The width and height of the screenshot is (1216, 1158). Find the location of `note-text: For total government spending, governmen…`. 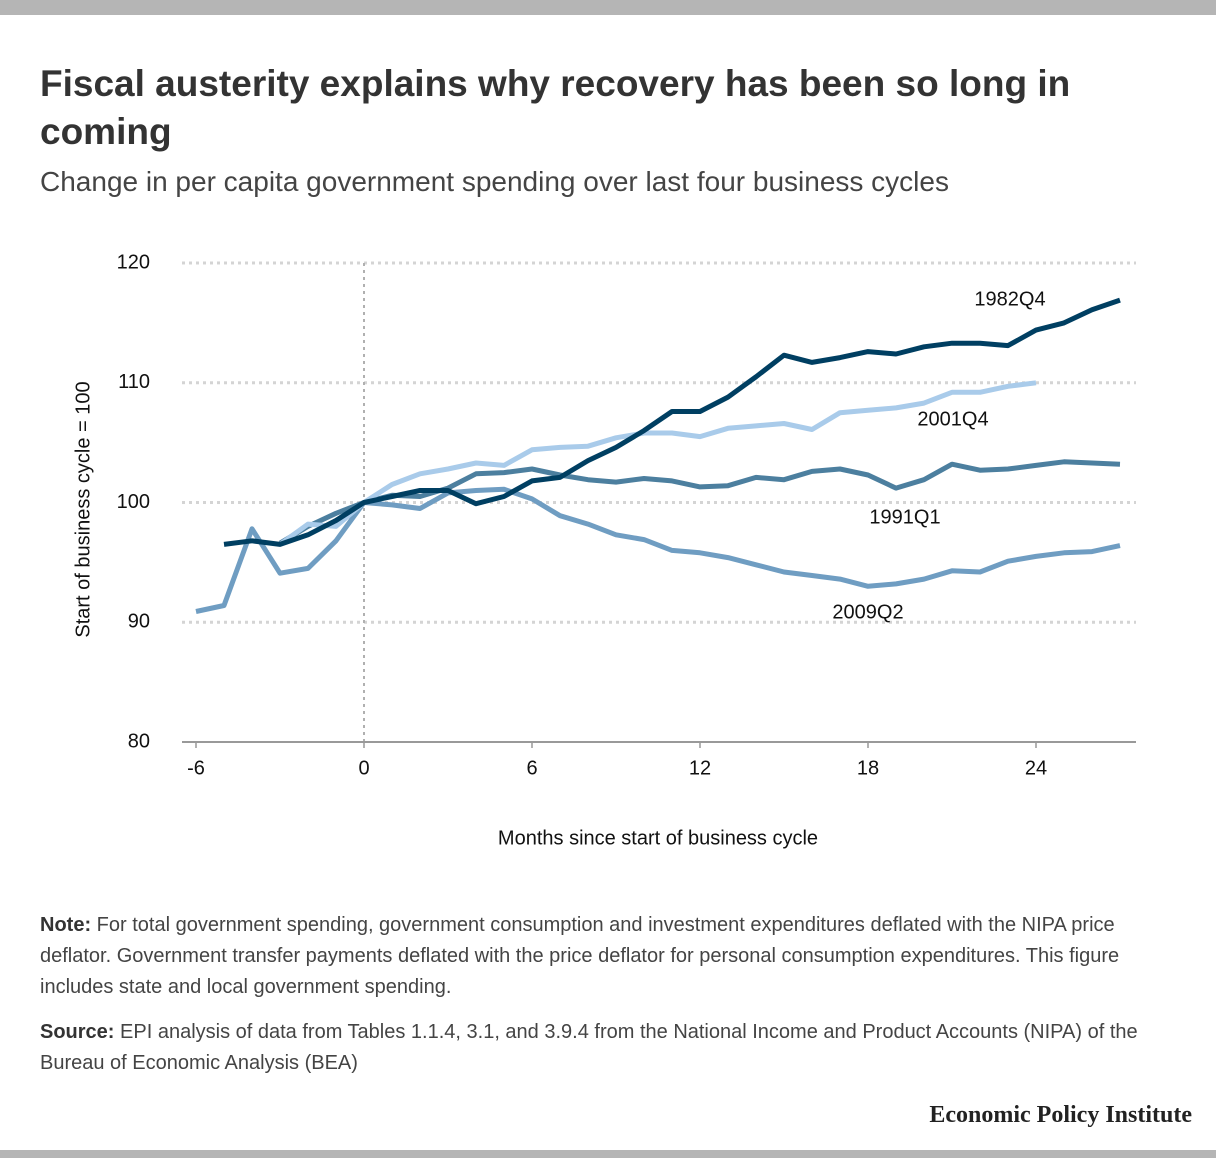

note-text: For total government spending, governmen… is located at coordinates (580, 956).